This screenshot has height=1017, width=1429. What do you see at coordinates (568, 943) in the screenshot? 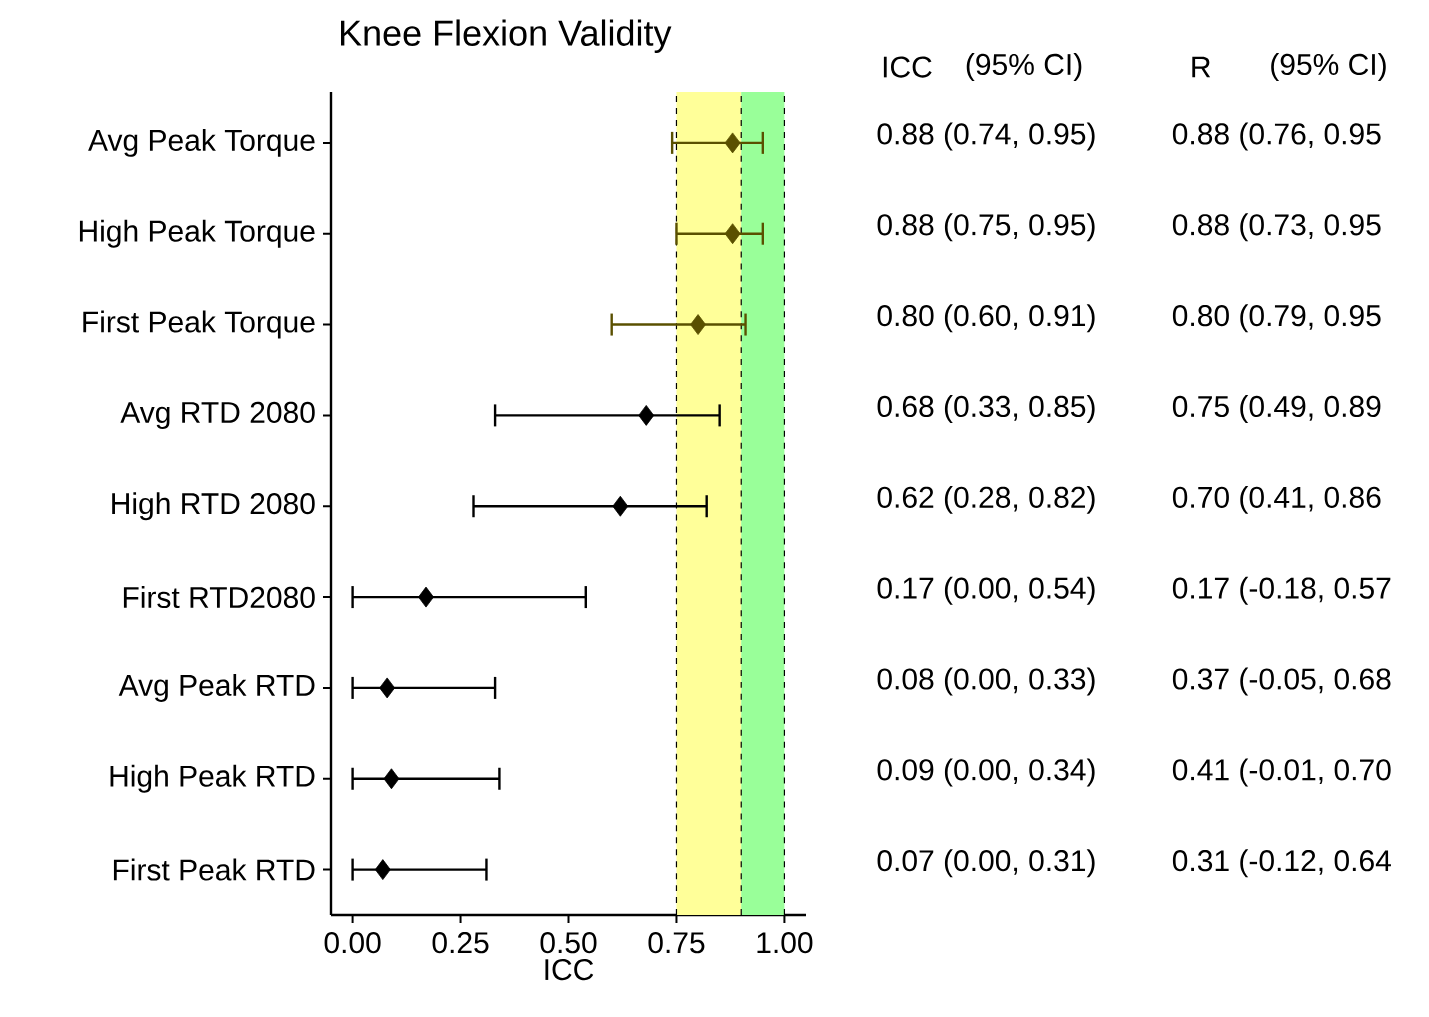
I see `x-tick-label: 0.50` at bounding box center [568, 943].